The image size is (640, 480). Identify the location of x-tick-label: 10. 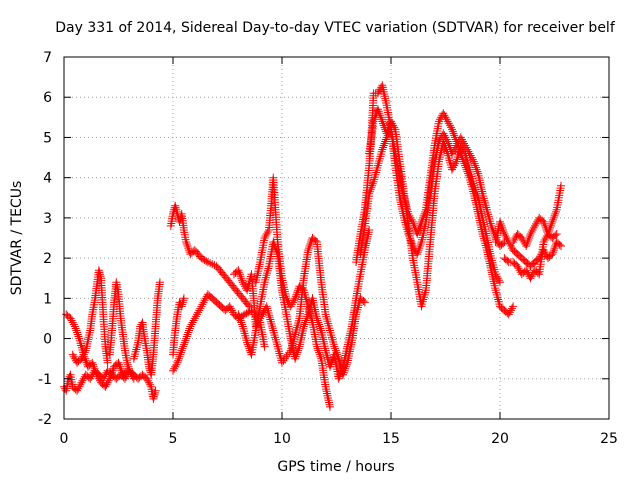
(282, 439).